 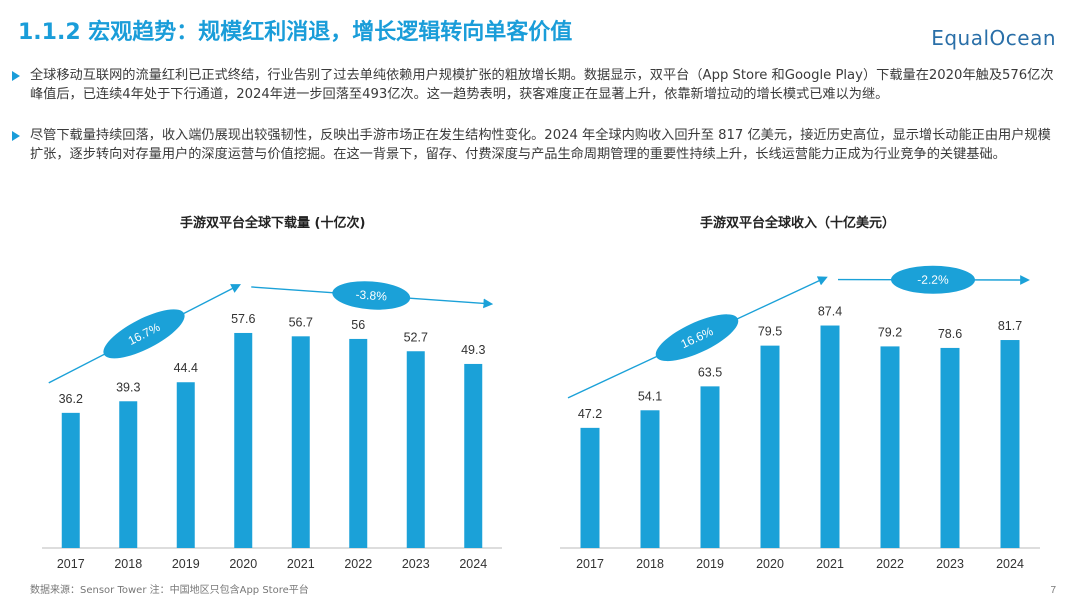 What do you see at coordinates (186, 564) in the screenshot?
I see `downloads-tick-2019: 2019` at bounding box center [186, 564].